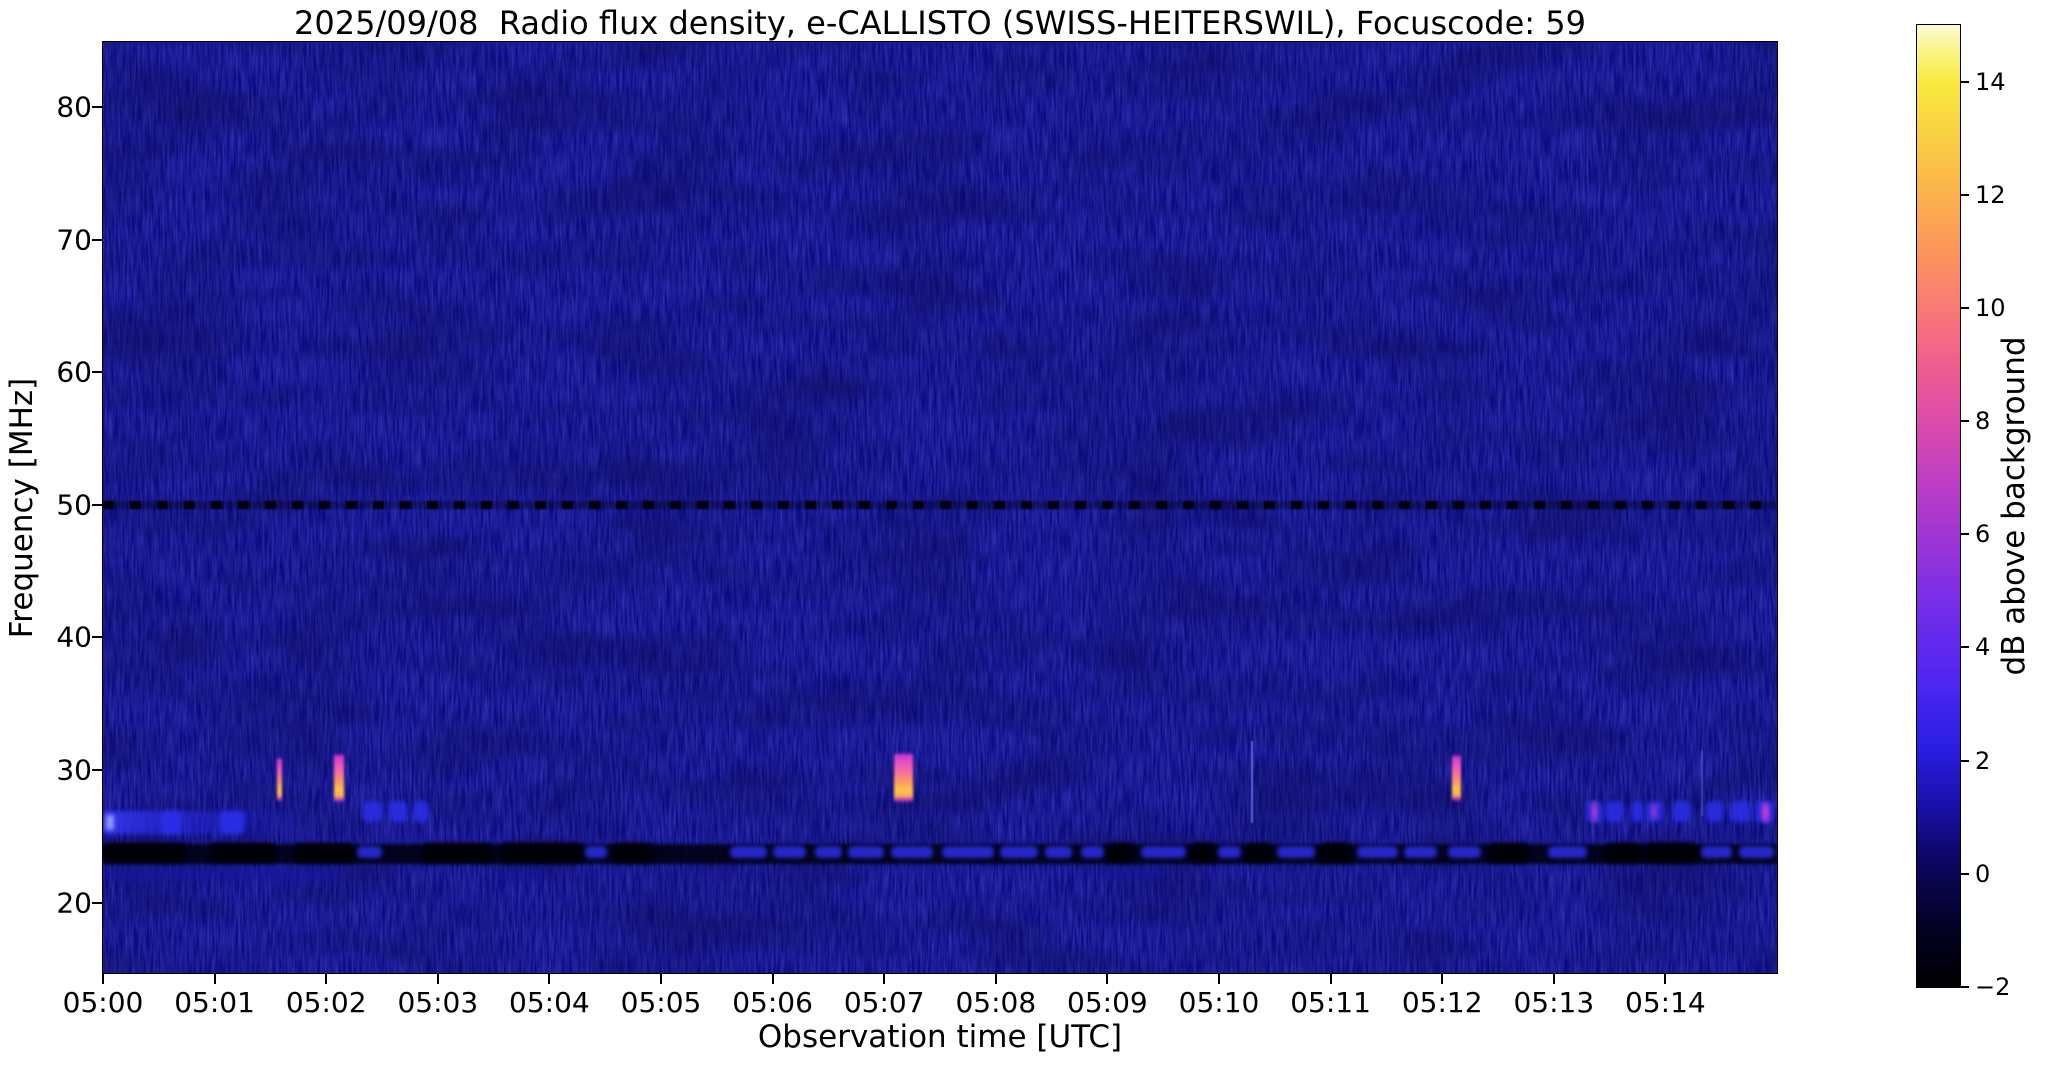  I want to click on colorbar-tick-label: 4, so click(1983, 647).